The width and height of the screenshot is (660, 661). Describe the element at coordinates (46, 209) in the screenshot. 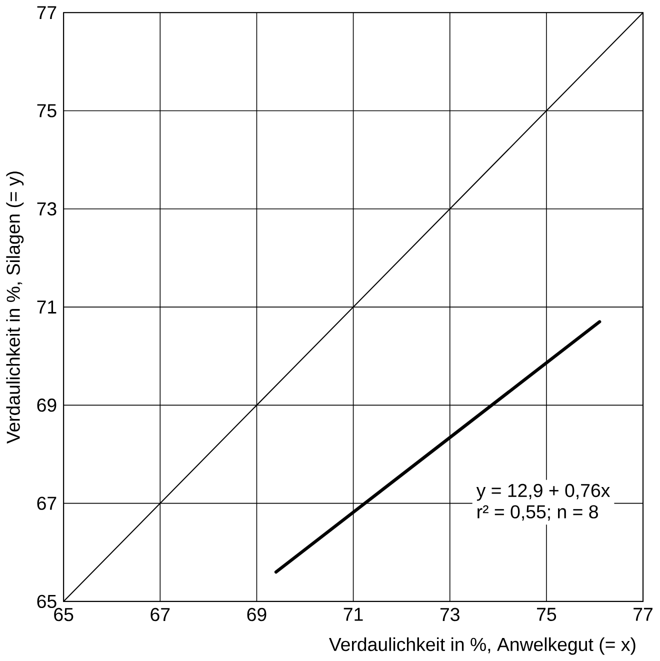

I see `y-tick-label: 73` at that location.